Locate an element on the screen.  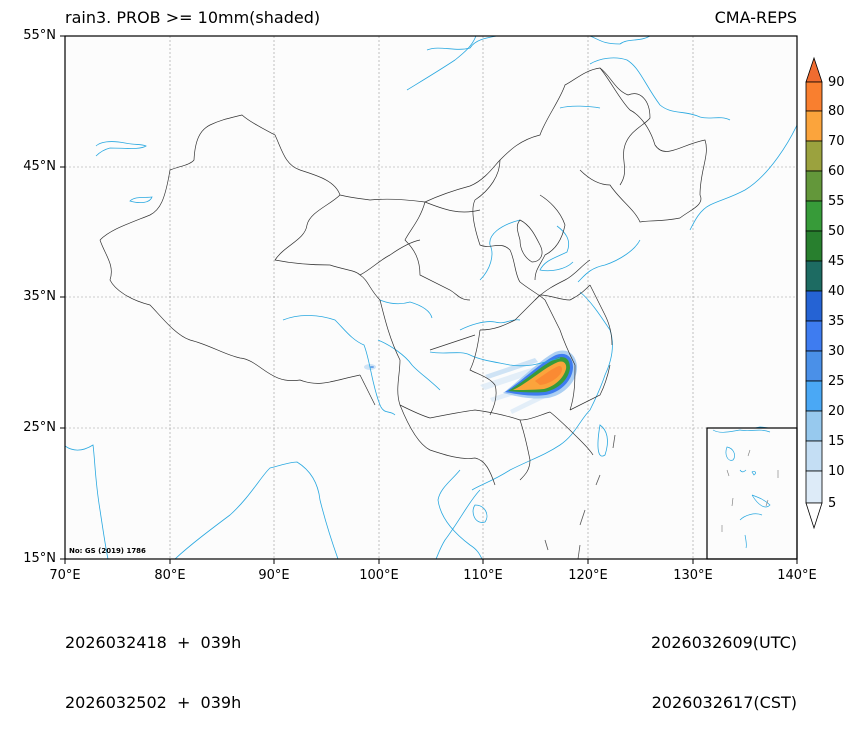
colorbar-label-20: 20 is located at coordinates (836, 411).